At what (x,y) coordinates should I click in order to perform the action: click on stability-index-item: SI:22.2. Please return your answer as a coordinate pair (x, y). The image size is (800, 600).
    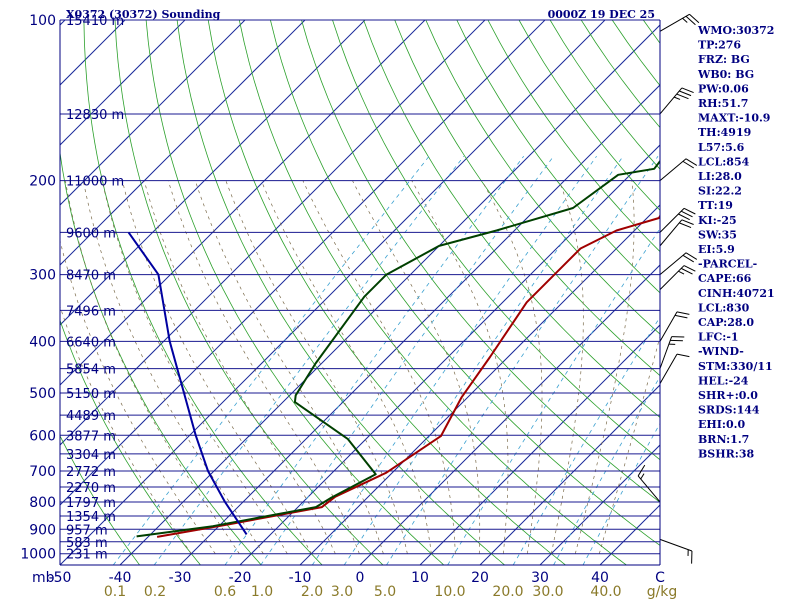
    Looking at the image, I should click on (720, 191).